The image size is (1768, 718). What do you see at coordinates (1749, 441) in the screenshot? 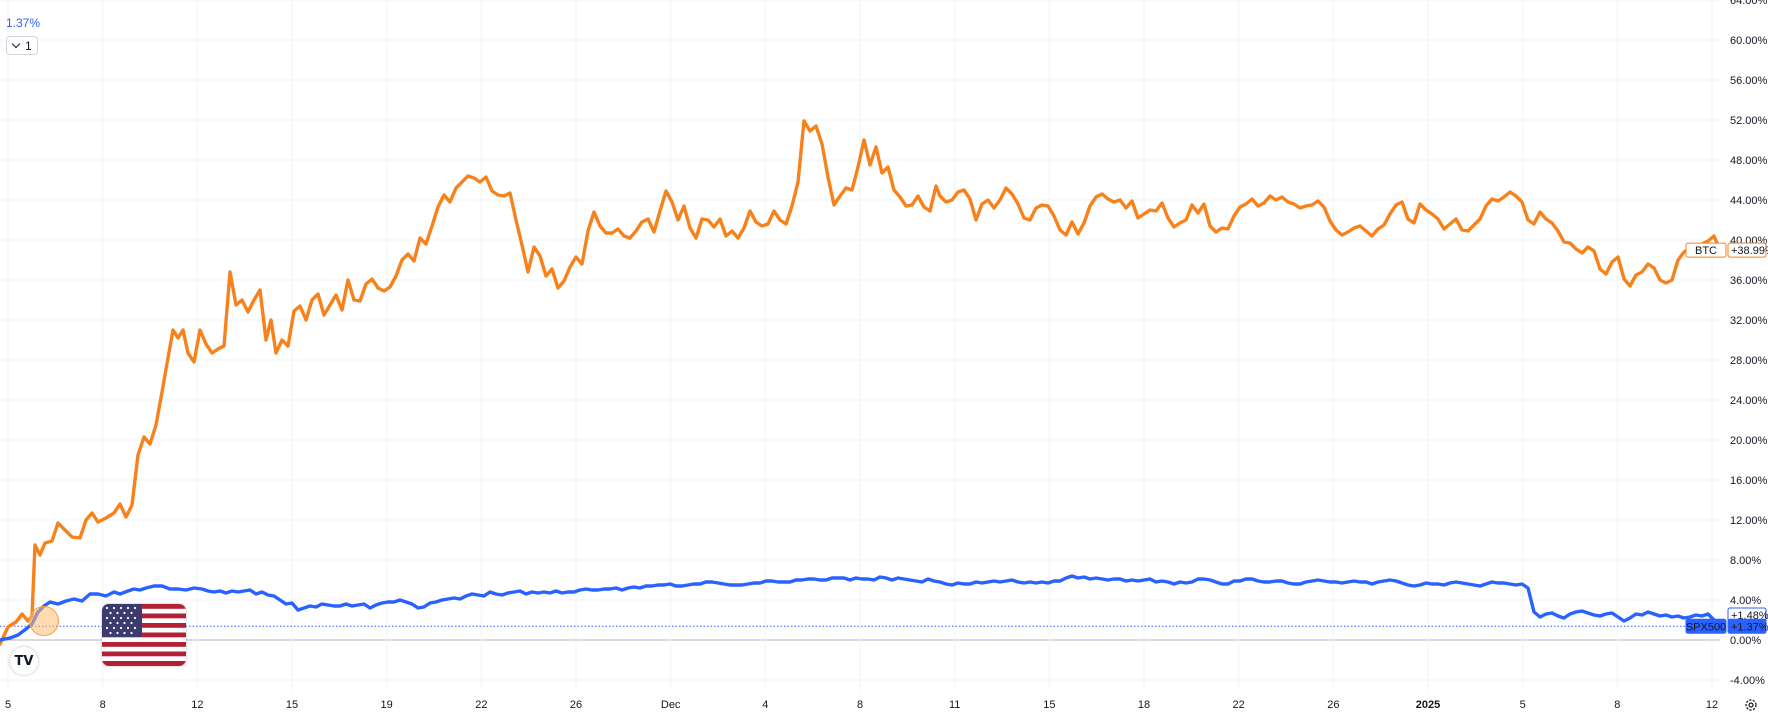
I see `y-tick-label: 20.00%` at bounding box center [1749, 441].